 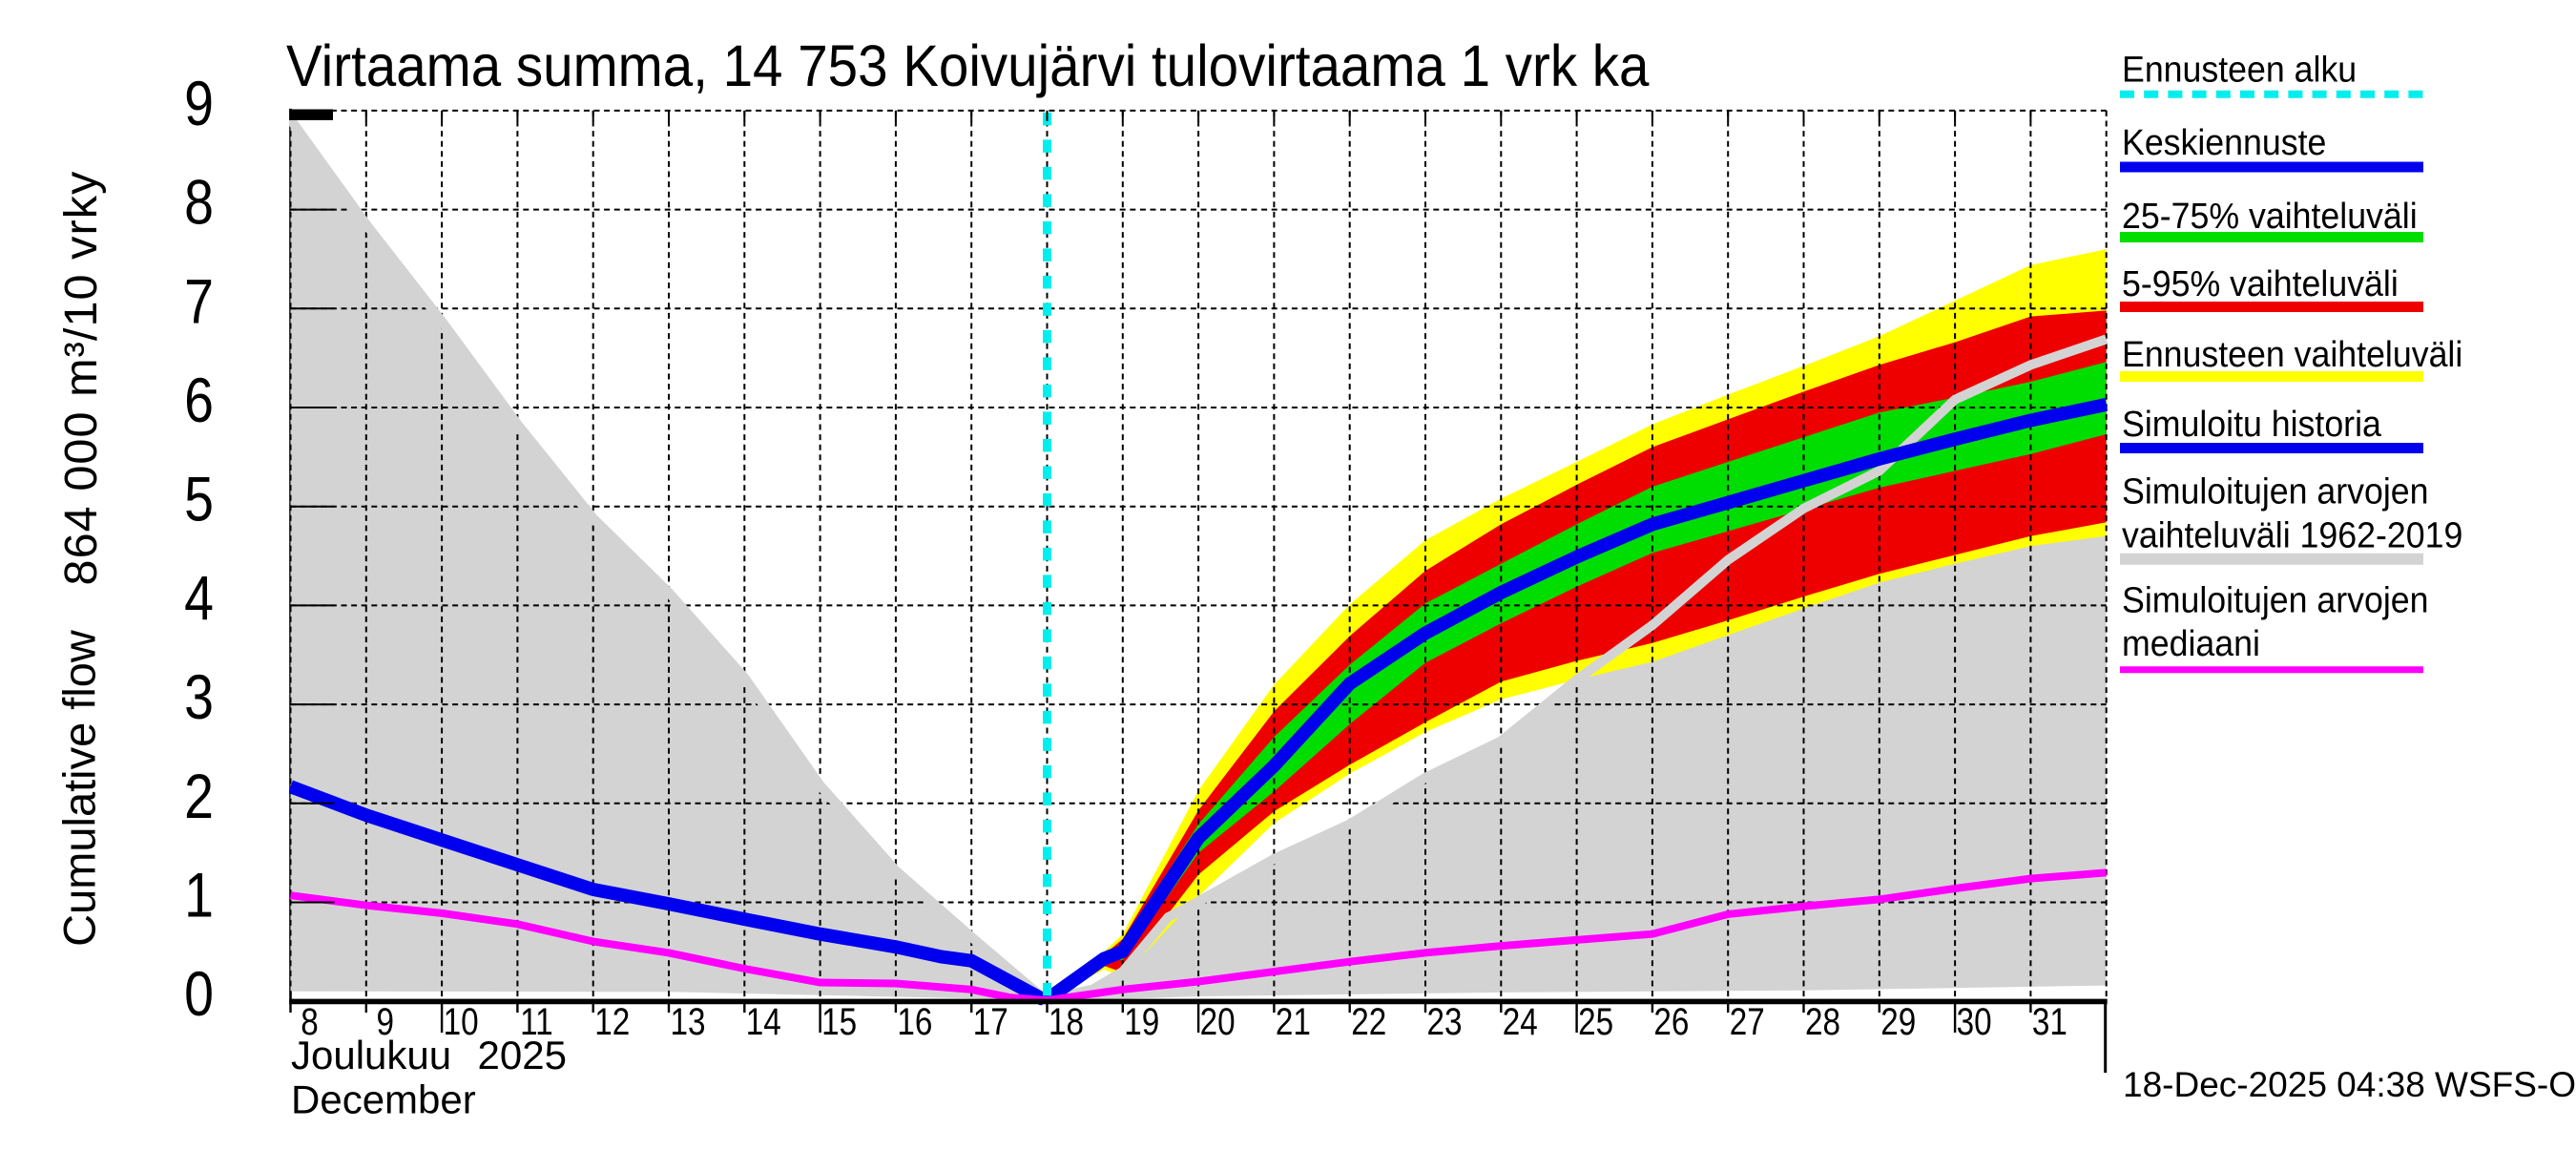 I want to click on svg-text: 4, so click(x=199, y=598).